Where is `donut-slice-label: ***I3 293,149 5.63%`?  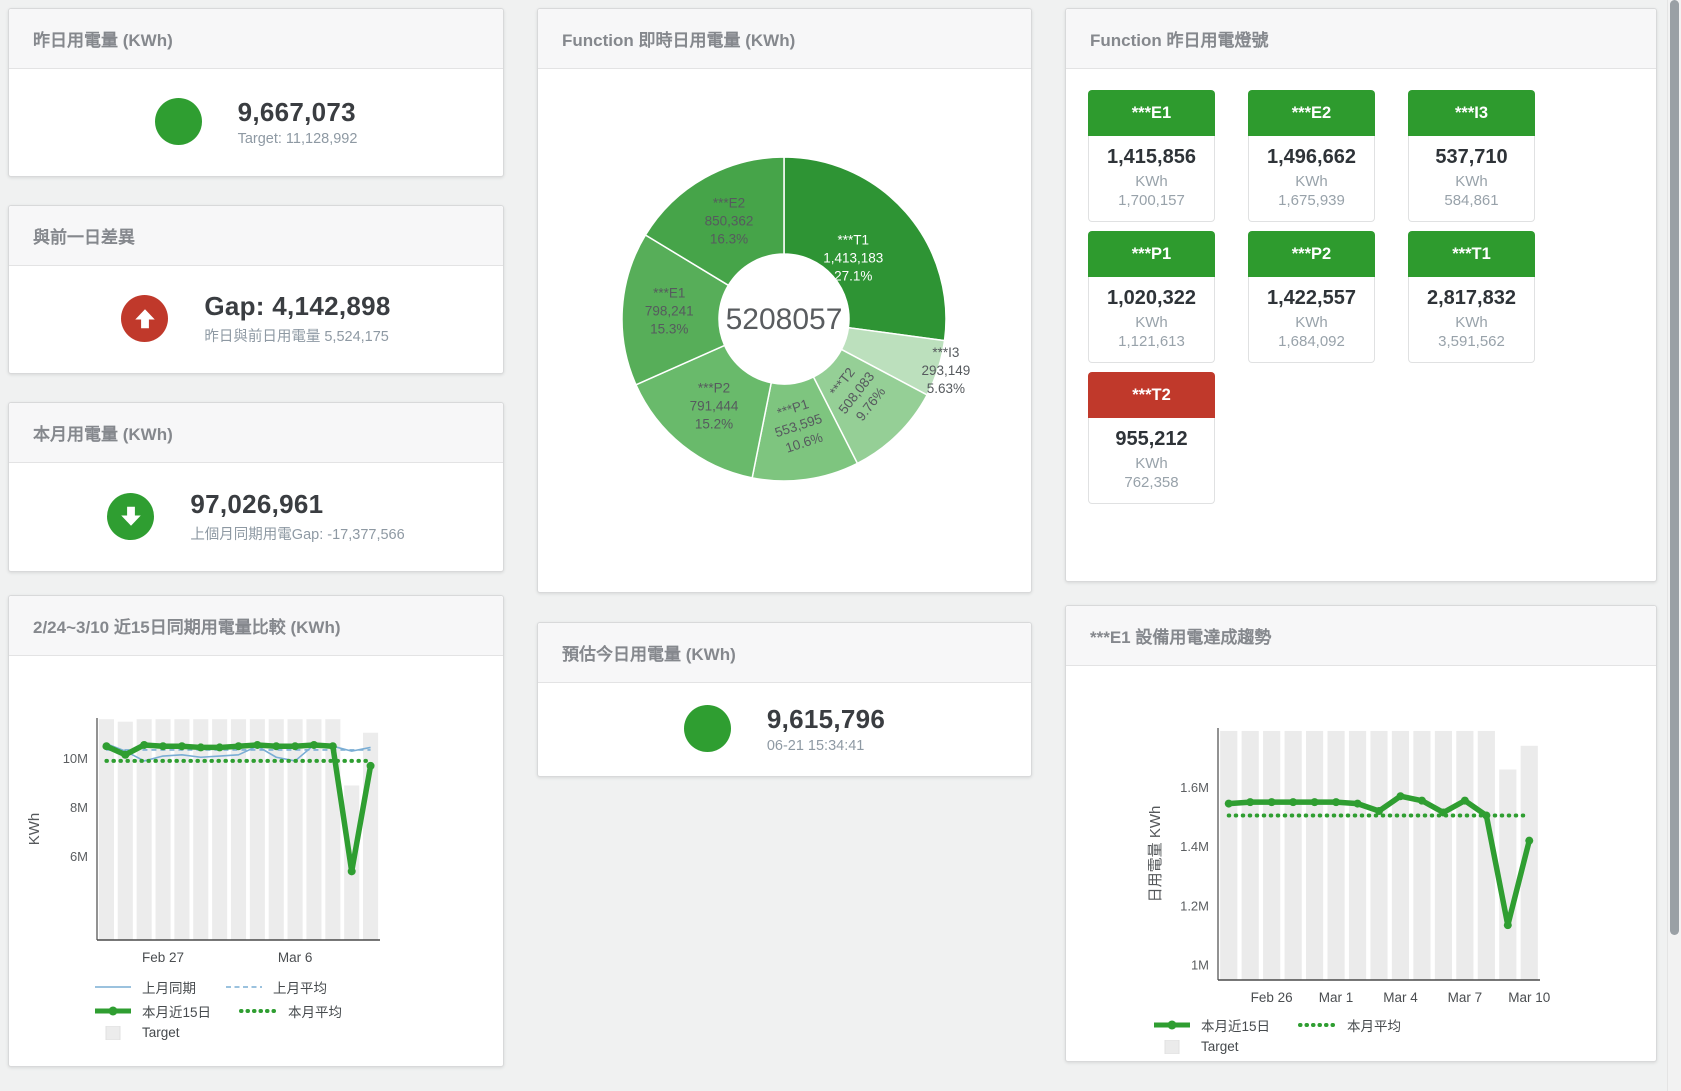
donut-slice-label: ***I3 293,149 5.63% is located at coordinates (945, 370).